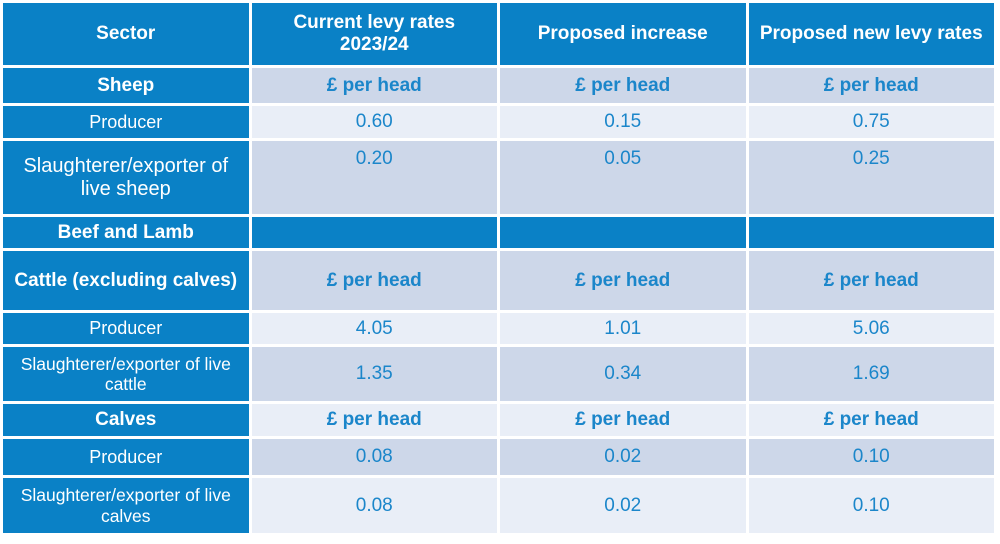  Describe the element at coordinates (374, 374) in the screenshot. I see `value-cell: 1.35` at that location.